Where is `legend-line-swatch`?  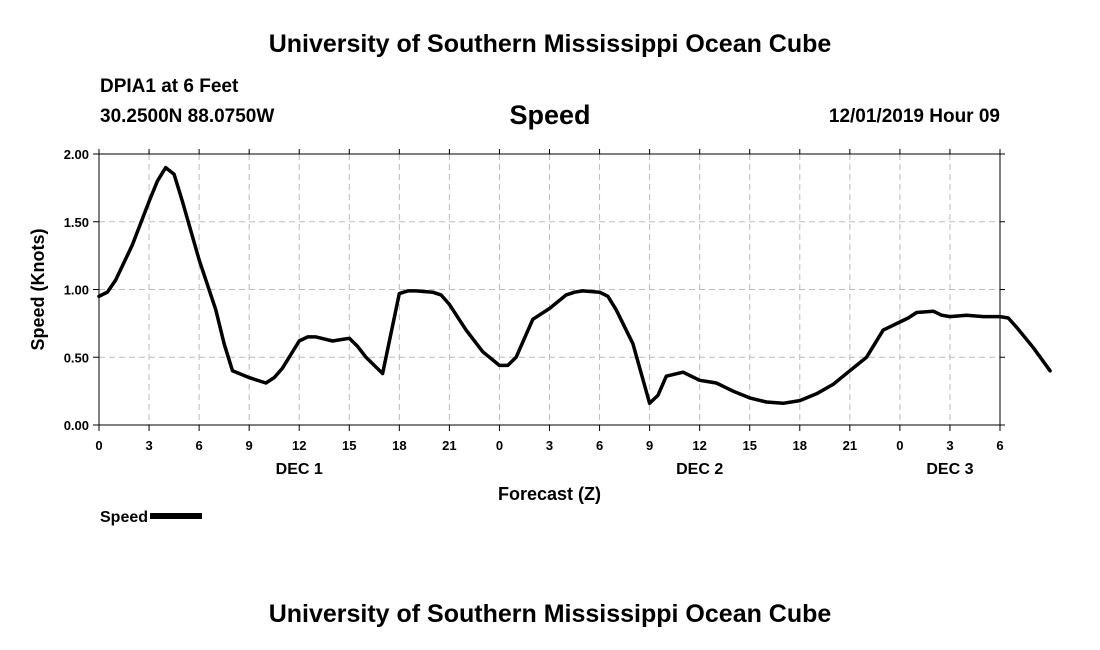
legend-line-swatch is located at coordinates (176, 515).